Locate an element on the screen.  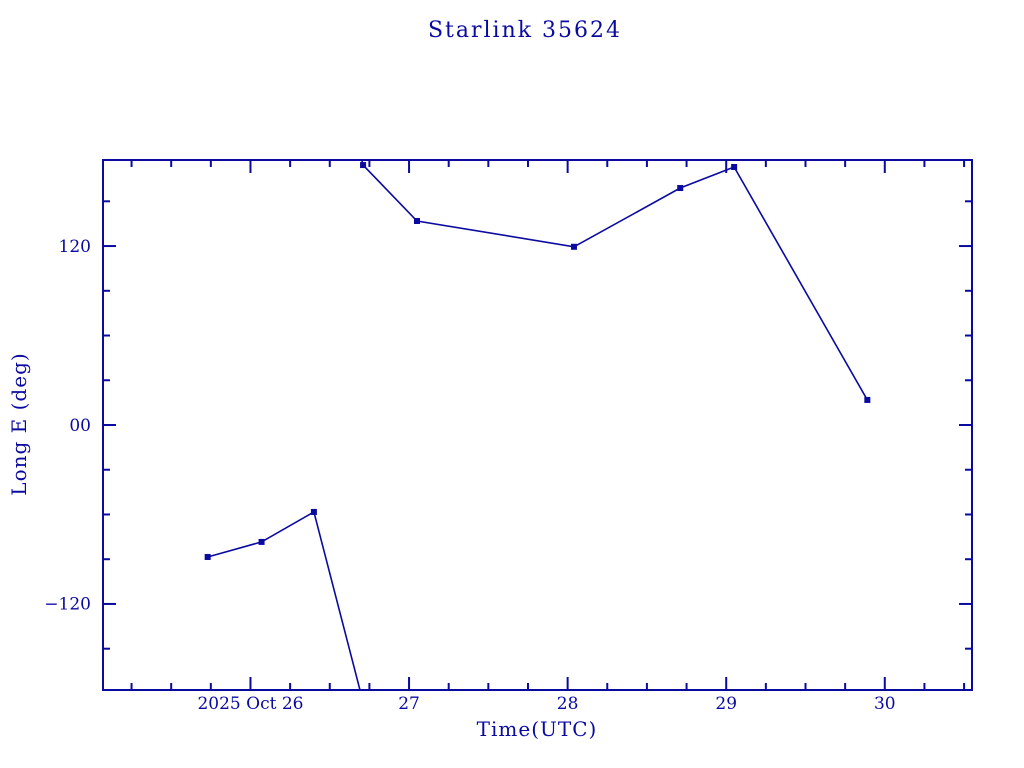
x-axis-title: Time(UTC) is located at coordinates (537, 729).